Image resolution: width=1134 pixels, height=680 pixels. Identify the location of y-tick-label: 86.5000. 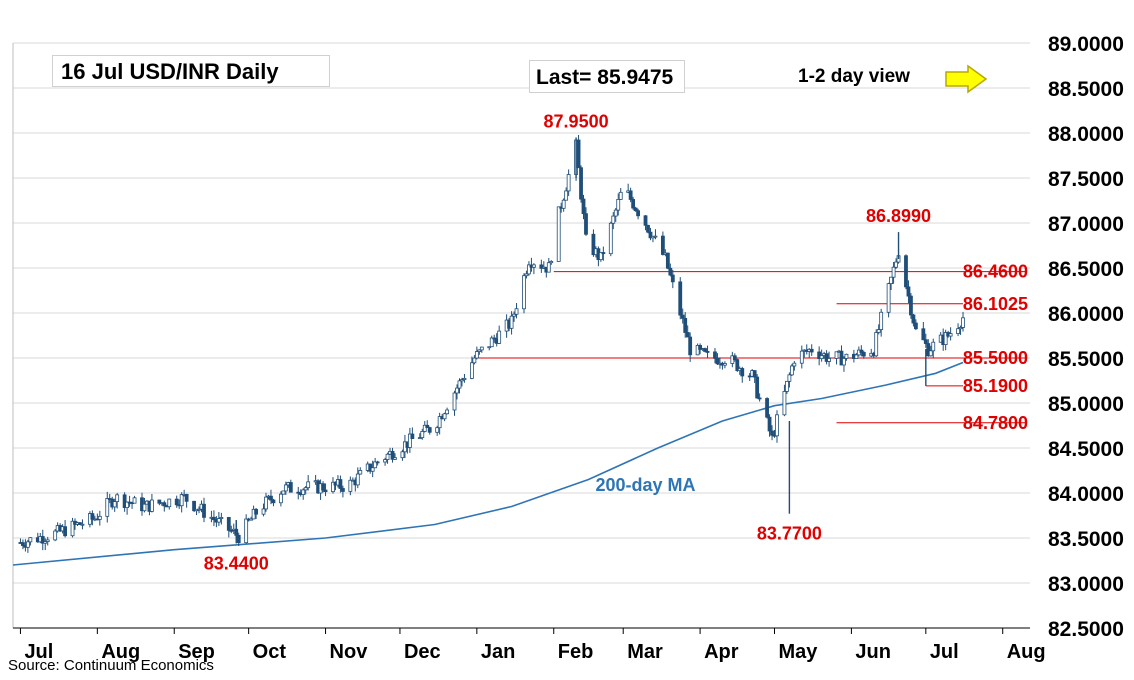
(1086, 269).